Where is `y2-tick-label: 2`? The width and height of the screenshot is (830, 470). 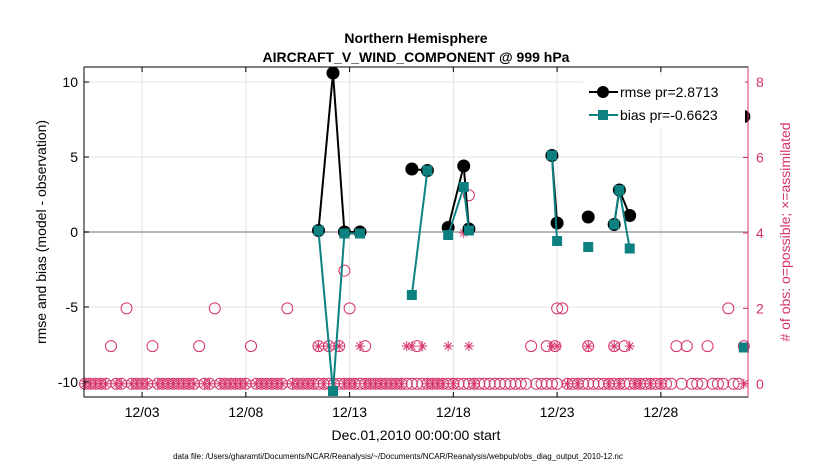 y2-tick-label: 2 is located at coordinates (760, 308).